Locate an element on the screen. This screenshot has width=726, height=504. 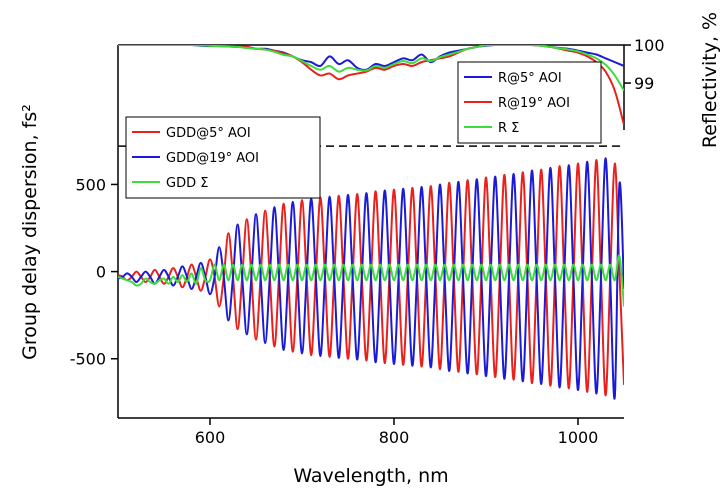
y-axis-label: Group delay dispersion, fs² is located at coordinates (30, 232).